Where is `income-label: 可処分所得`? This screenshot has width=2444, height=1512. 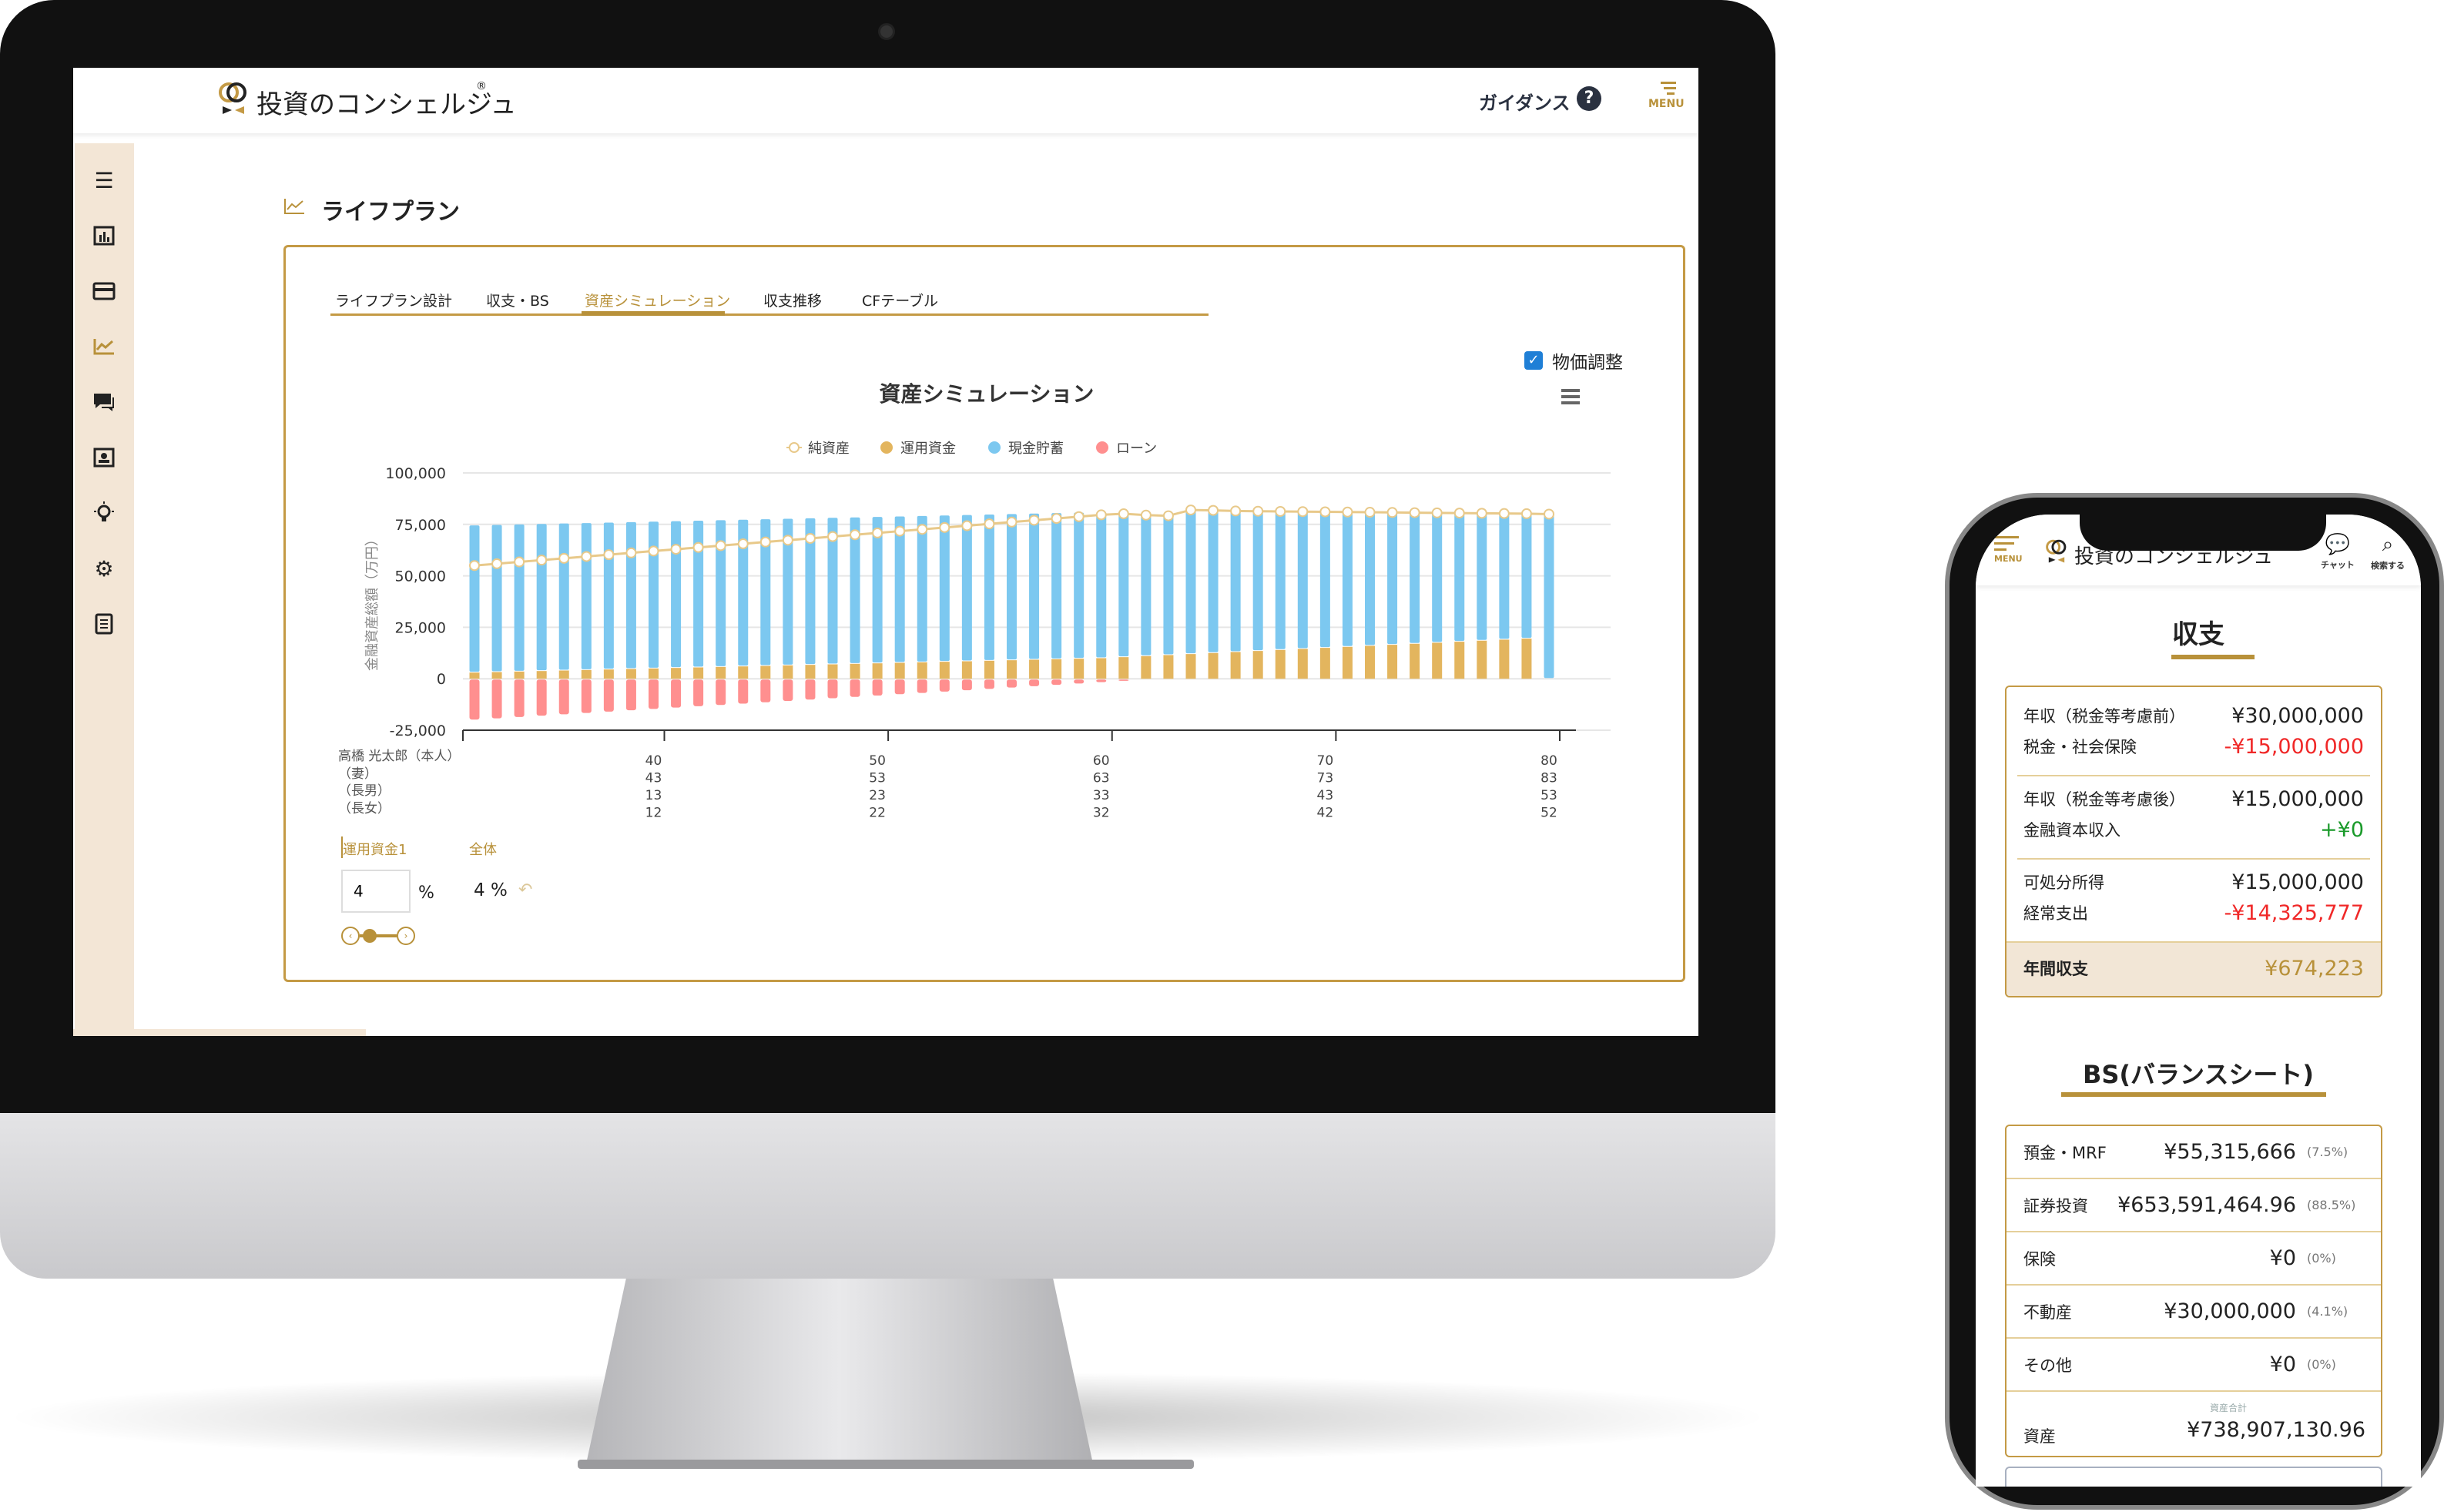
income-label: 可処分所得 is located at coordinates (2063, 883).